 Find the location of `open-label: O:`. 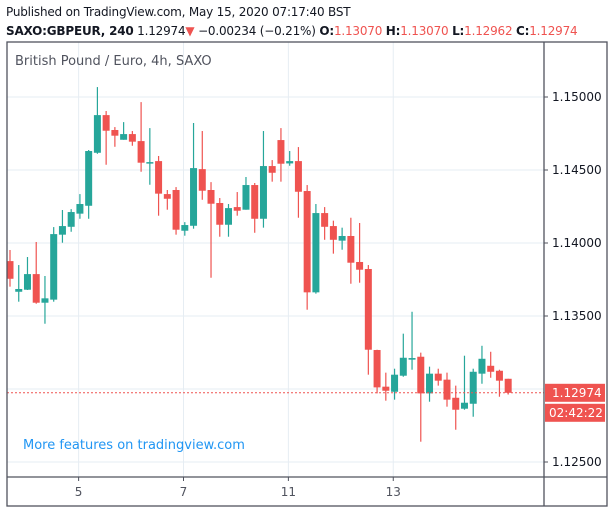

open-label: O: is located at coordinates (326, 31).